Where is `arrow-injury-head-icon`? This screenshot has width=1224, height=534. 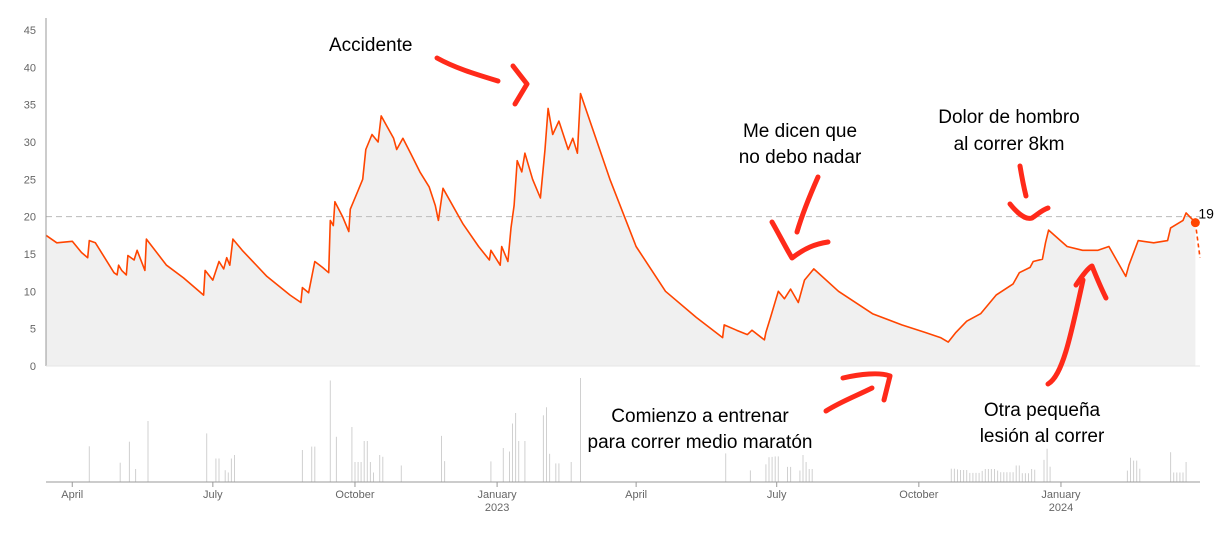
arrow-injury-head-icon is located at coordinates (1091, 282).